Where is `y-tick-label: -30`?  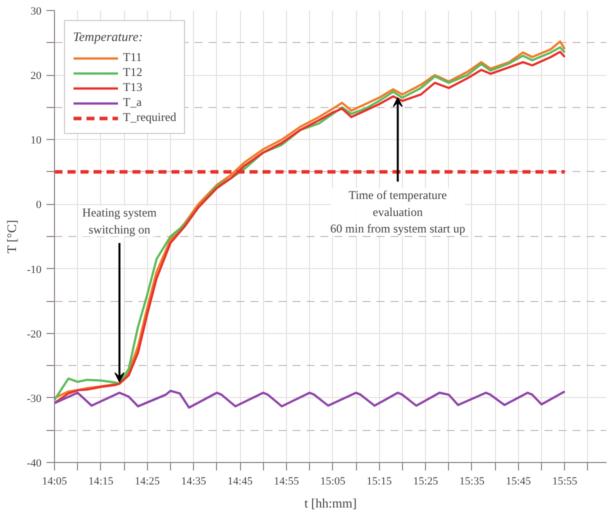 y-tick-label: -30 is located at coordinates (34, 398).